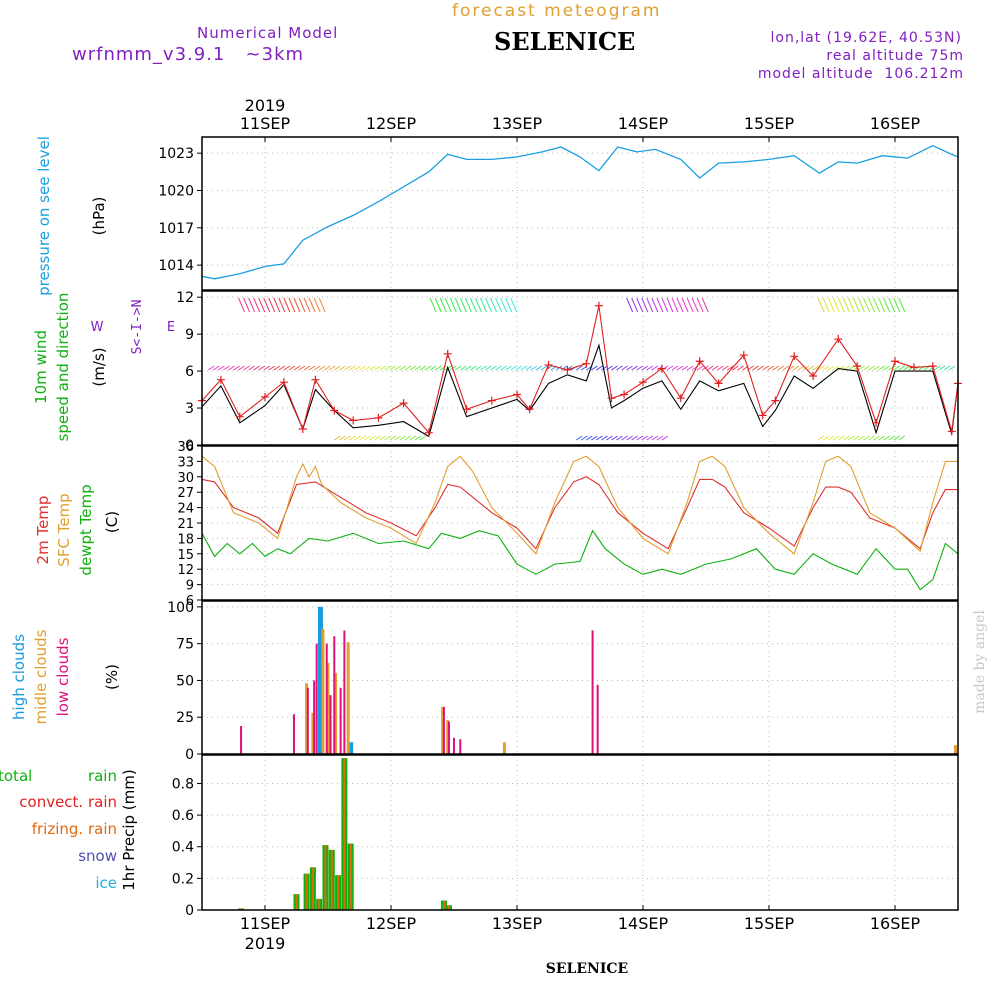  Describe the element at coordinates (866, 38) in the screenshot. I see `lonlat-label: lon,lat (19.62E, 40.53N)` at that location.